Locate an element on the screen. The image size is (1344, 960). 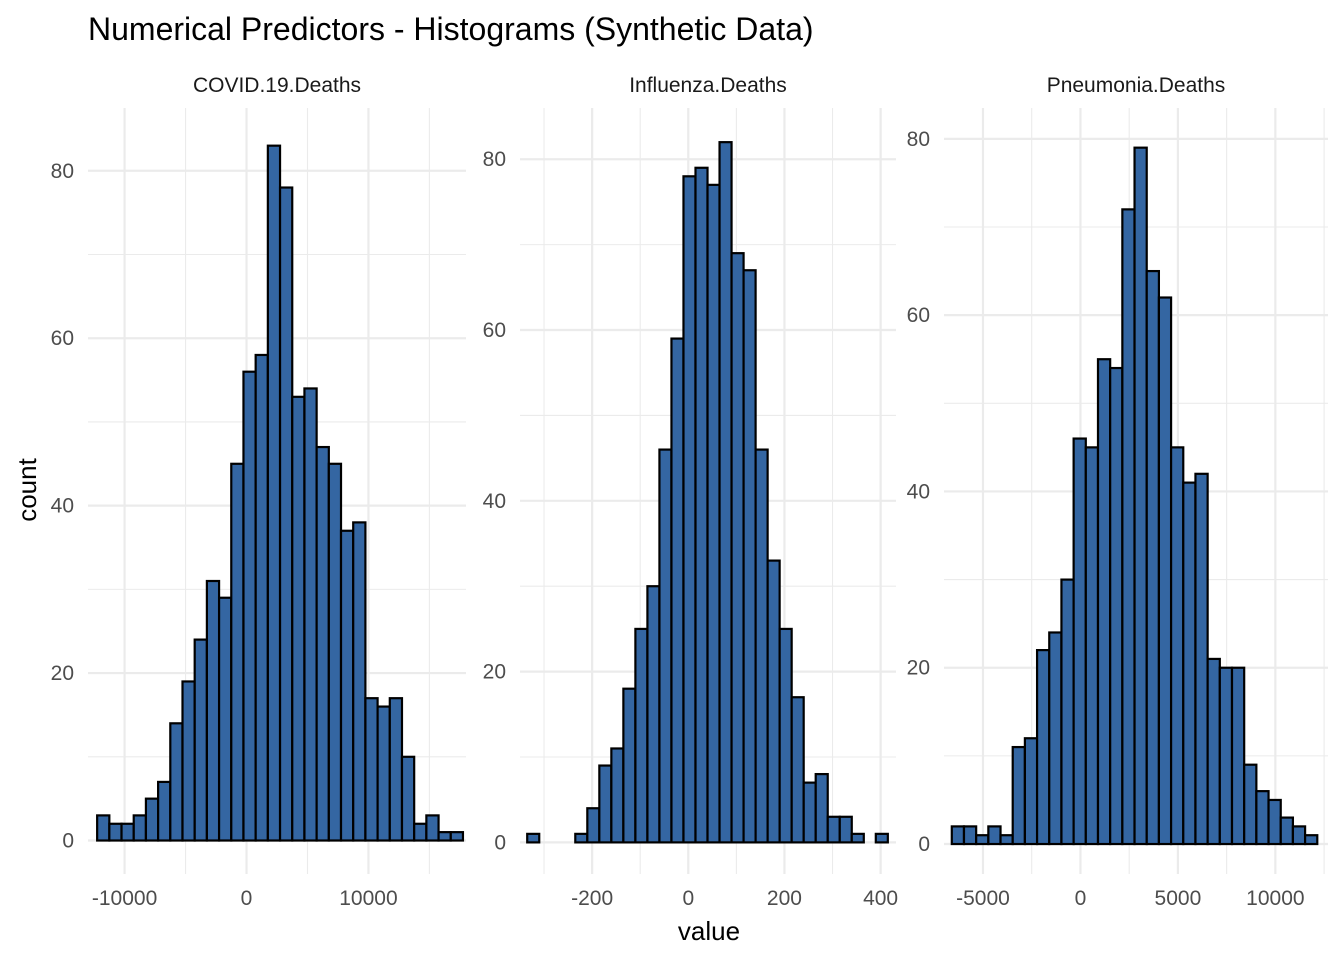
x-tick-label: -200 is located at coordinates (592, 898).